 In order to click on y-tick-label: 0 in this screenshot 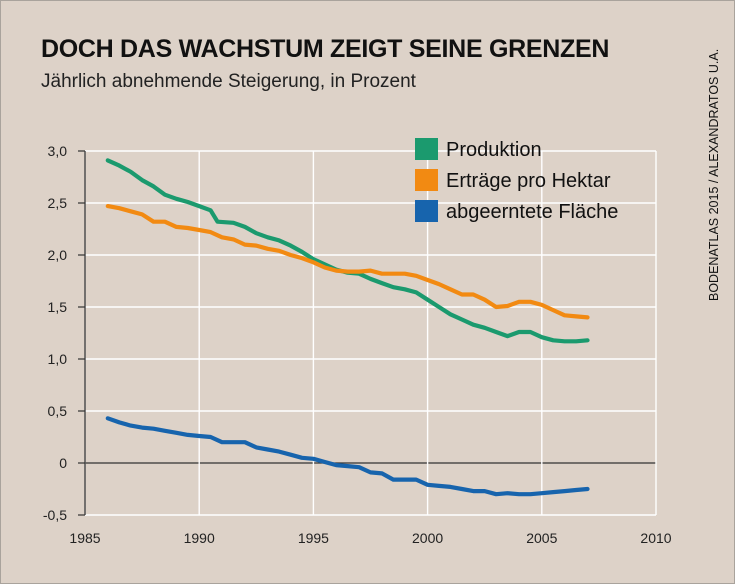, I will do `click(63, 463)`.